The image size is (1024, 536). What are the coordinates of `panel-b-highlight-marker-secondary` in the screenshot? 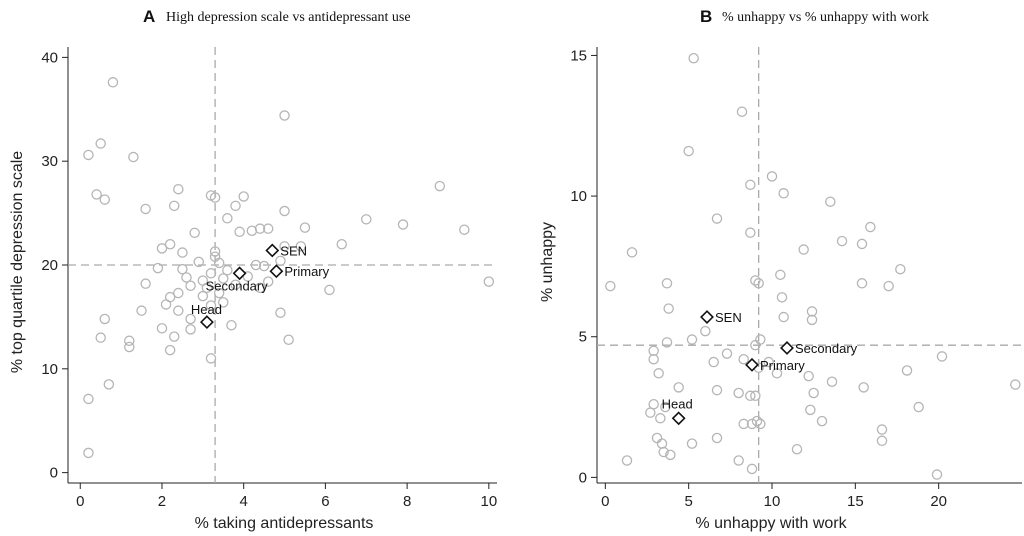 It's located at (787, 348).